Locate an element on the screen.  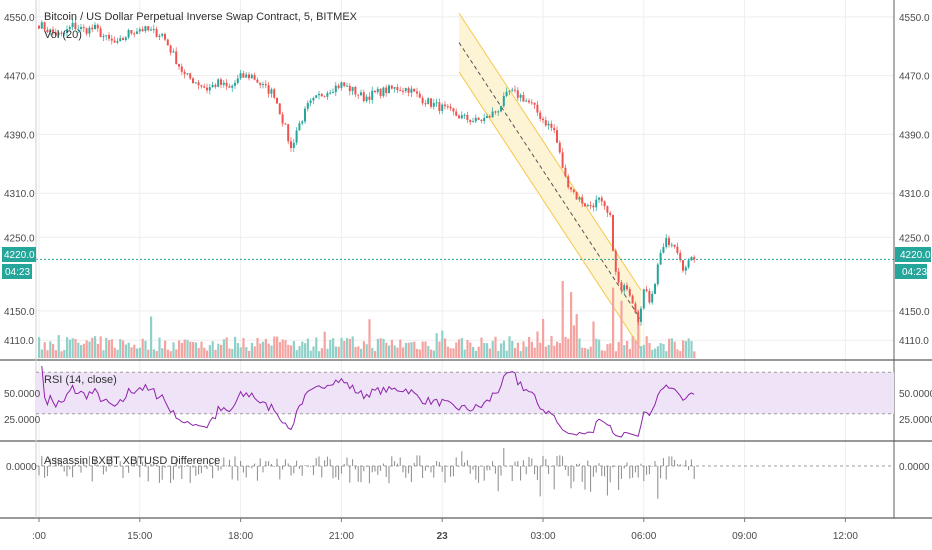
svg-text: 04:23 is located at coordinates (17, 272).